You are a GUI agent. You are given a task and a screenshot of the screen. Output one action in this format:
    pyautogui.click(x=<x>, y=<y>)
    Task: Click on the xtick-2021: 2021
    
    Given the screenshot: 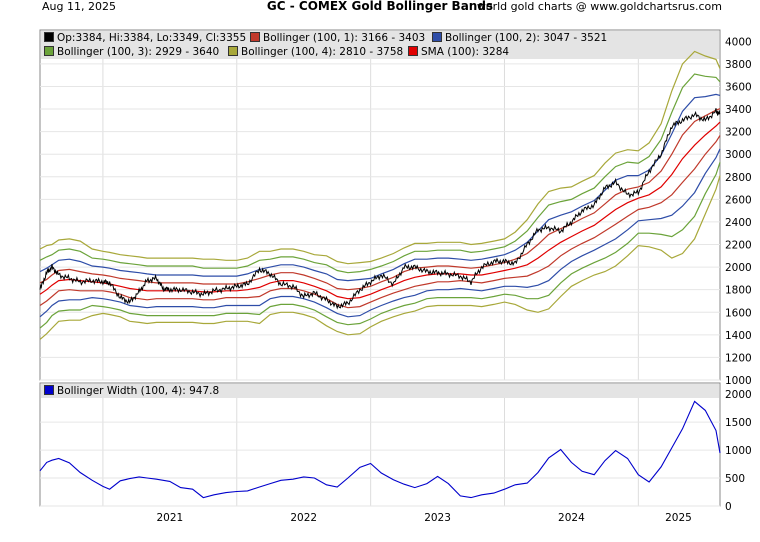 What is the action you would take?
    pyautogui.click(x=169, y=518)
    